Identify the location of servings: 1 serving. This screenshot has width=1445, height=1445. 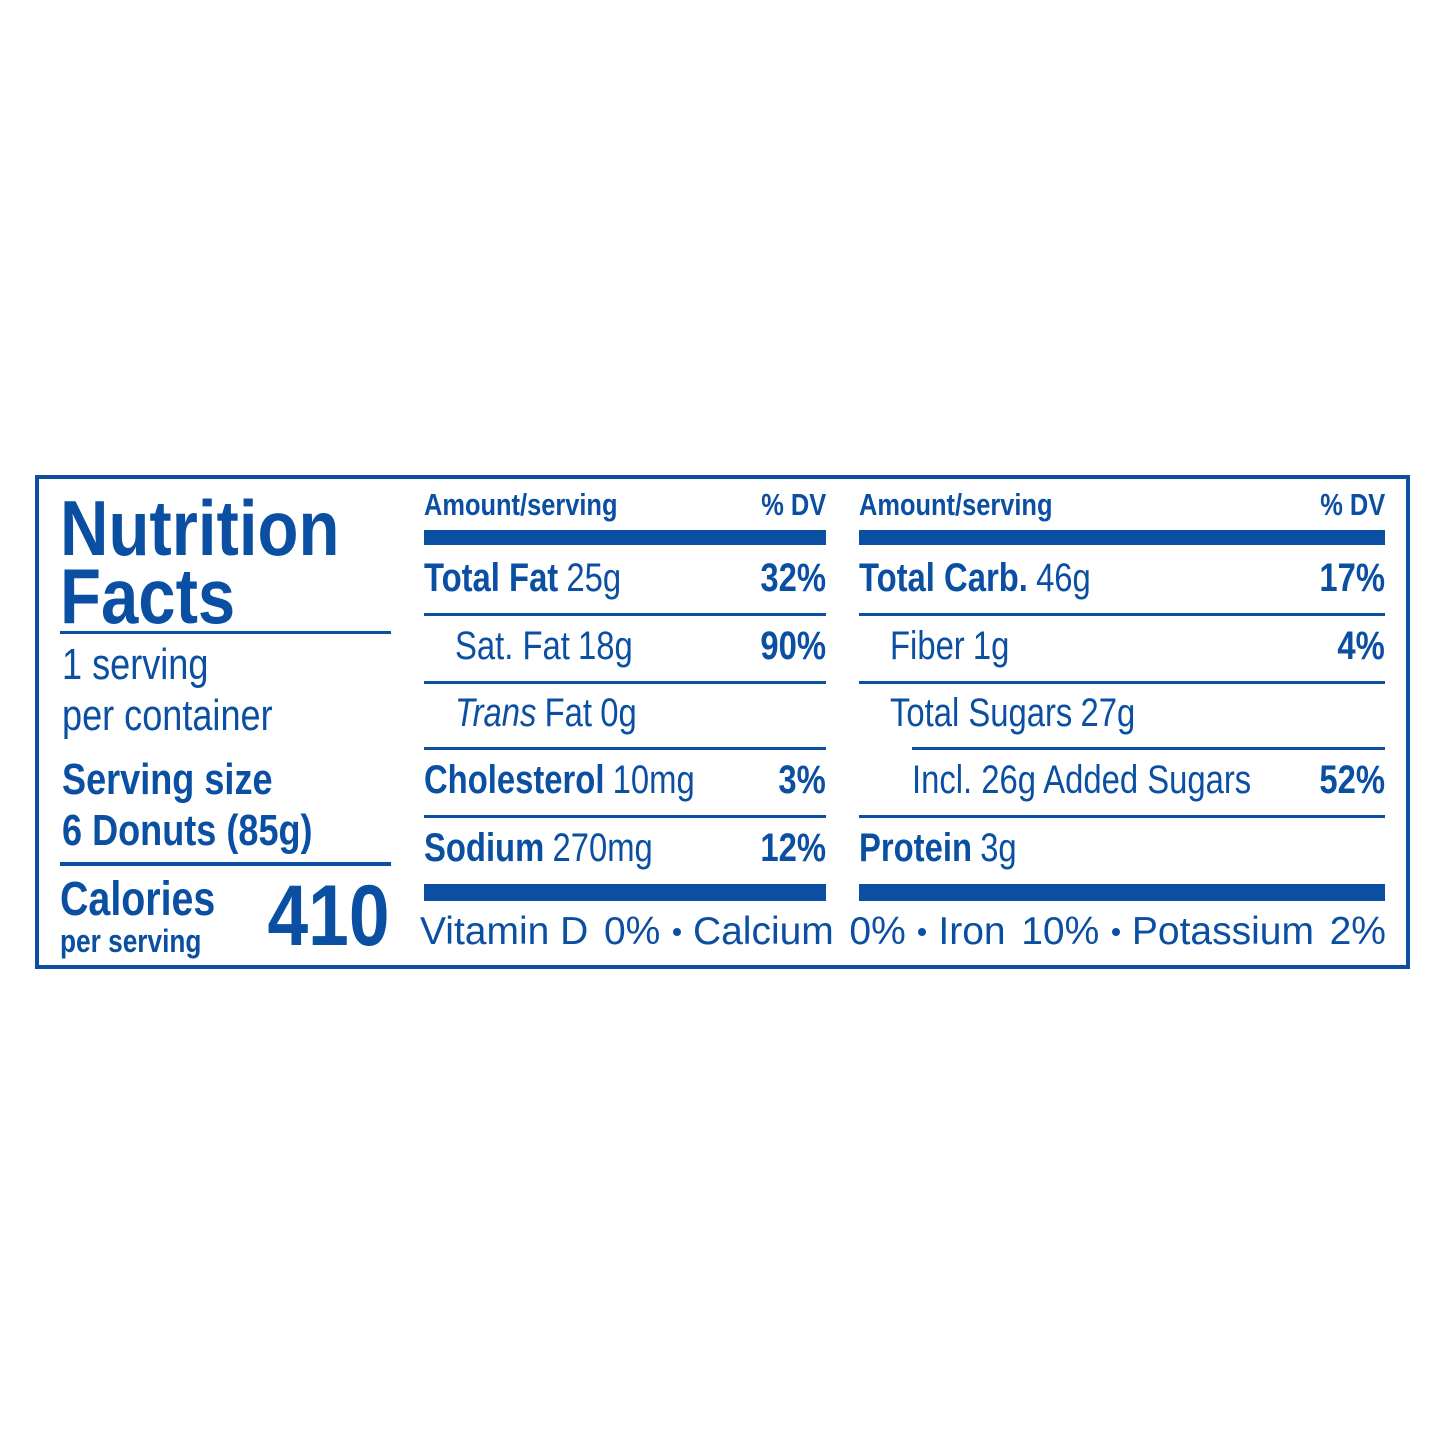
(135, 664).